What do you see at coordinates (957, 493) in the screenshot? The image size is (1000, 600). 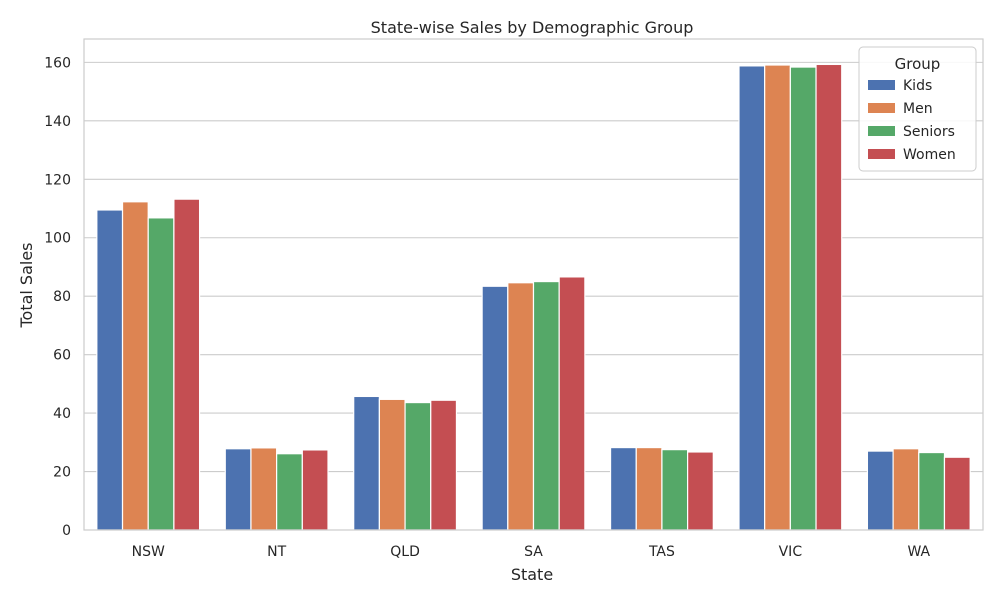 I see `bar-wa-women` at bounding box center [957, 493].